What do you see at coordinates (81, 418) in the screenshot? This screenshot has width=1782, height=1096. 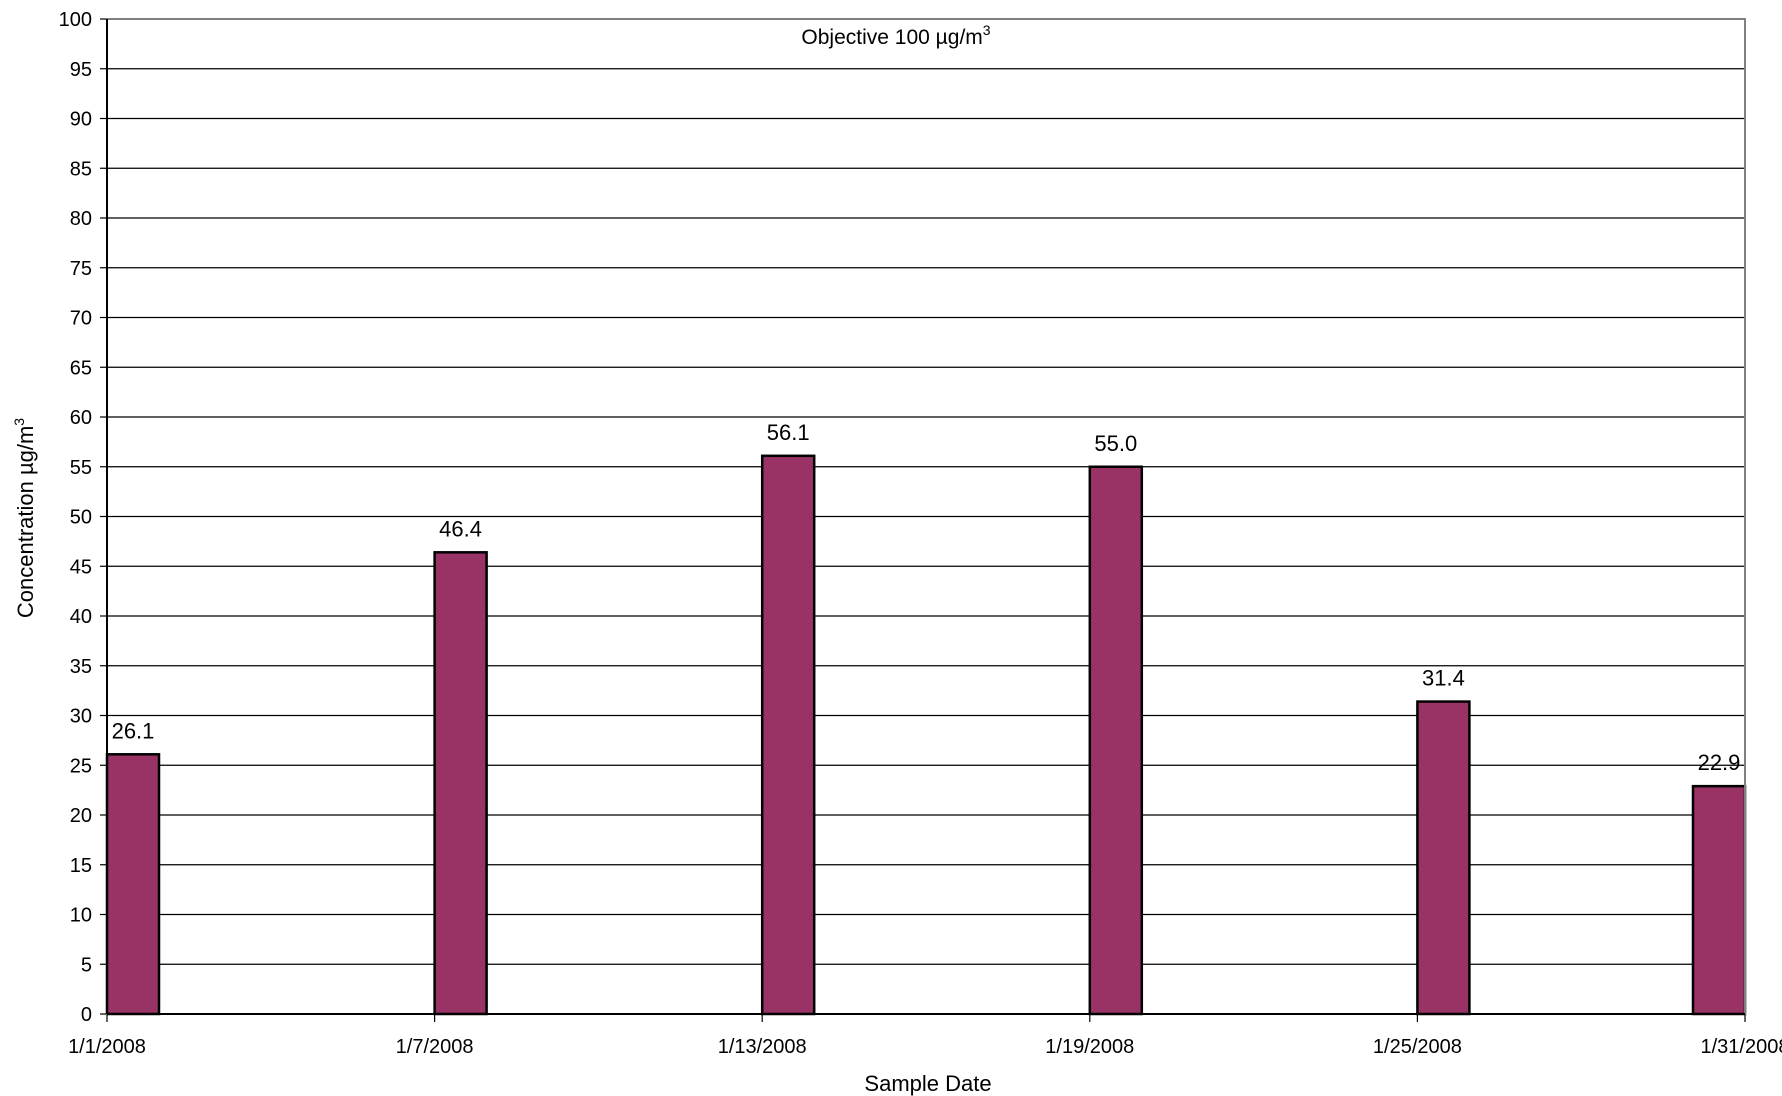 I see `y-tick-label: 60` at bounding box center [81, 418].